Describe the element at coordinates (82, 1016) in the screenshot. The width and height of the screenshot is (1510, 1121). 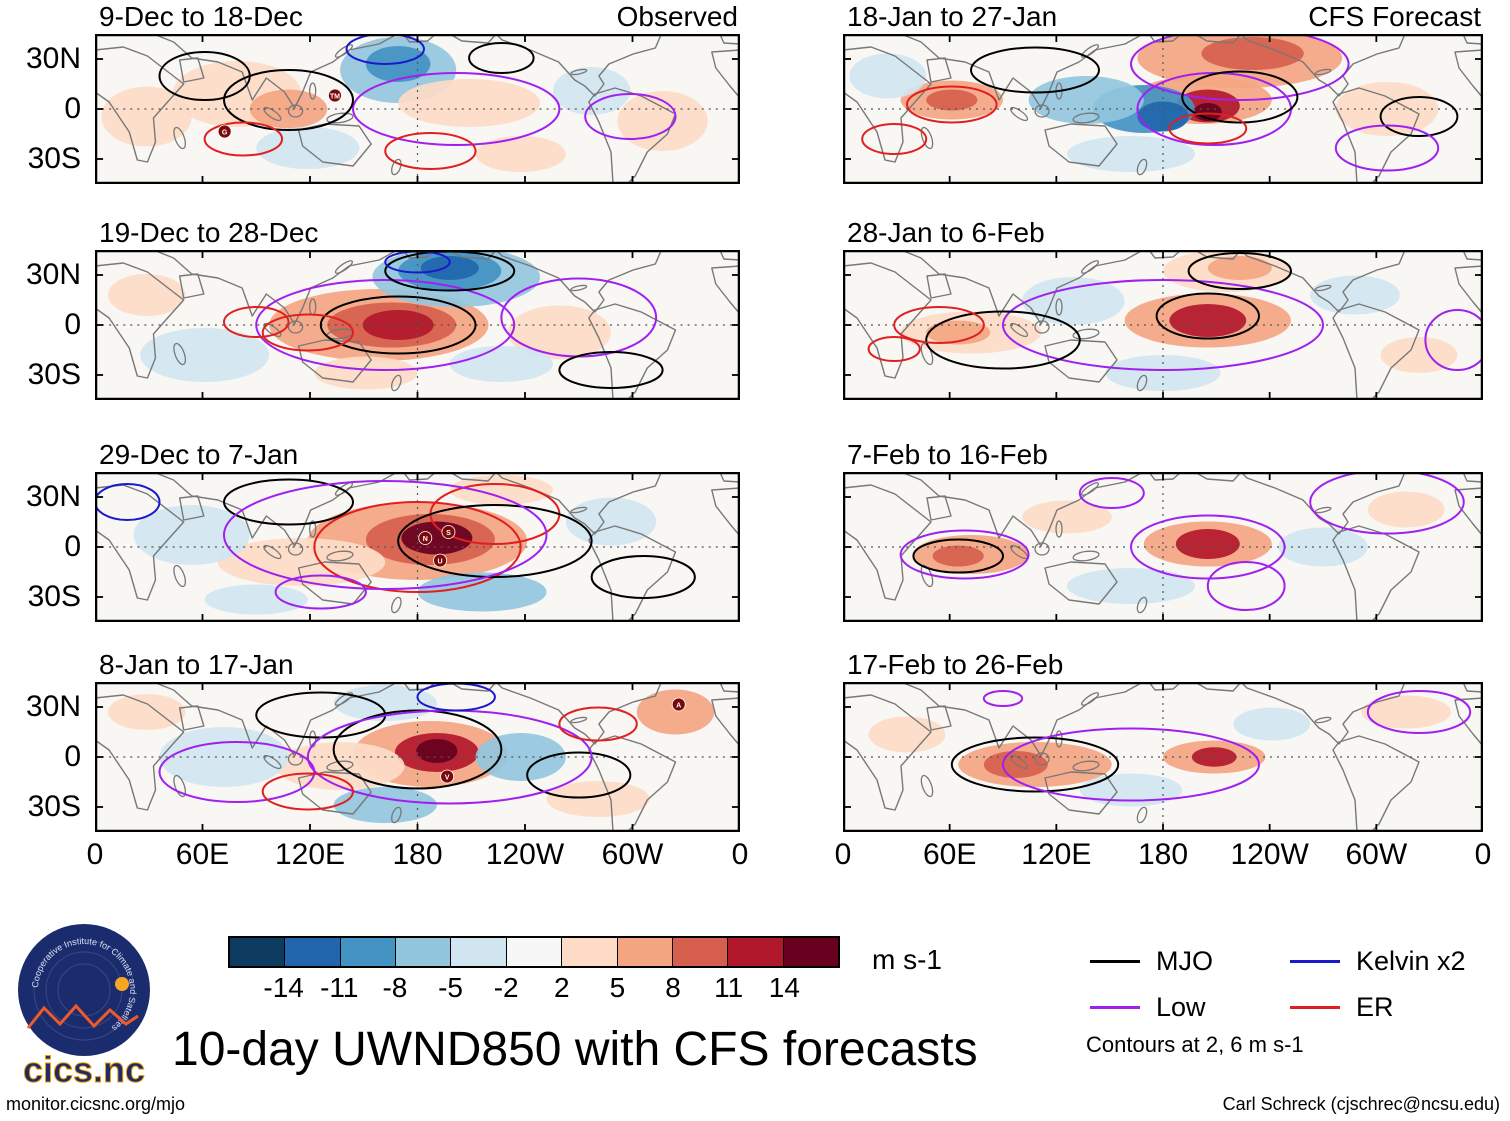
I see `logo-mountains-icon` at that location.